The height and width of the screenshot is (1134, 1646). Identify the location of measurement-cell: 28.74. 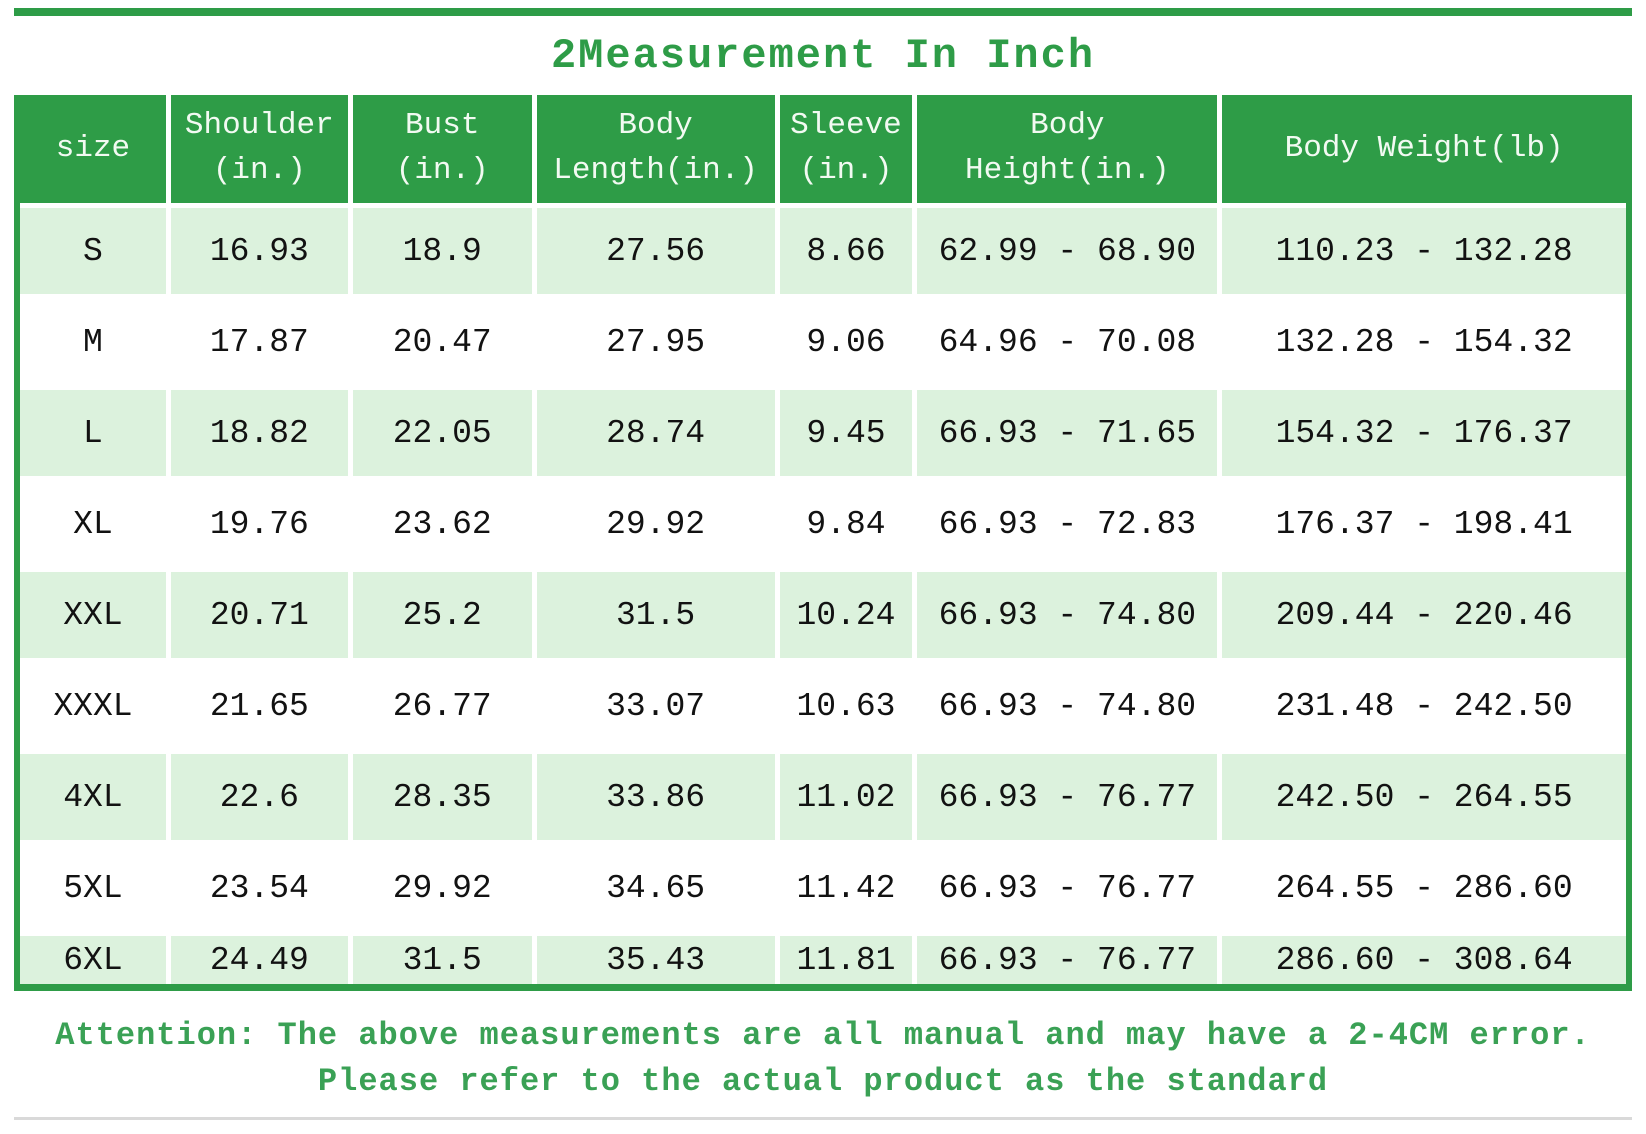
(655, 433).